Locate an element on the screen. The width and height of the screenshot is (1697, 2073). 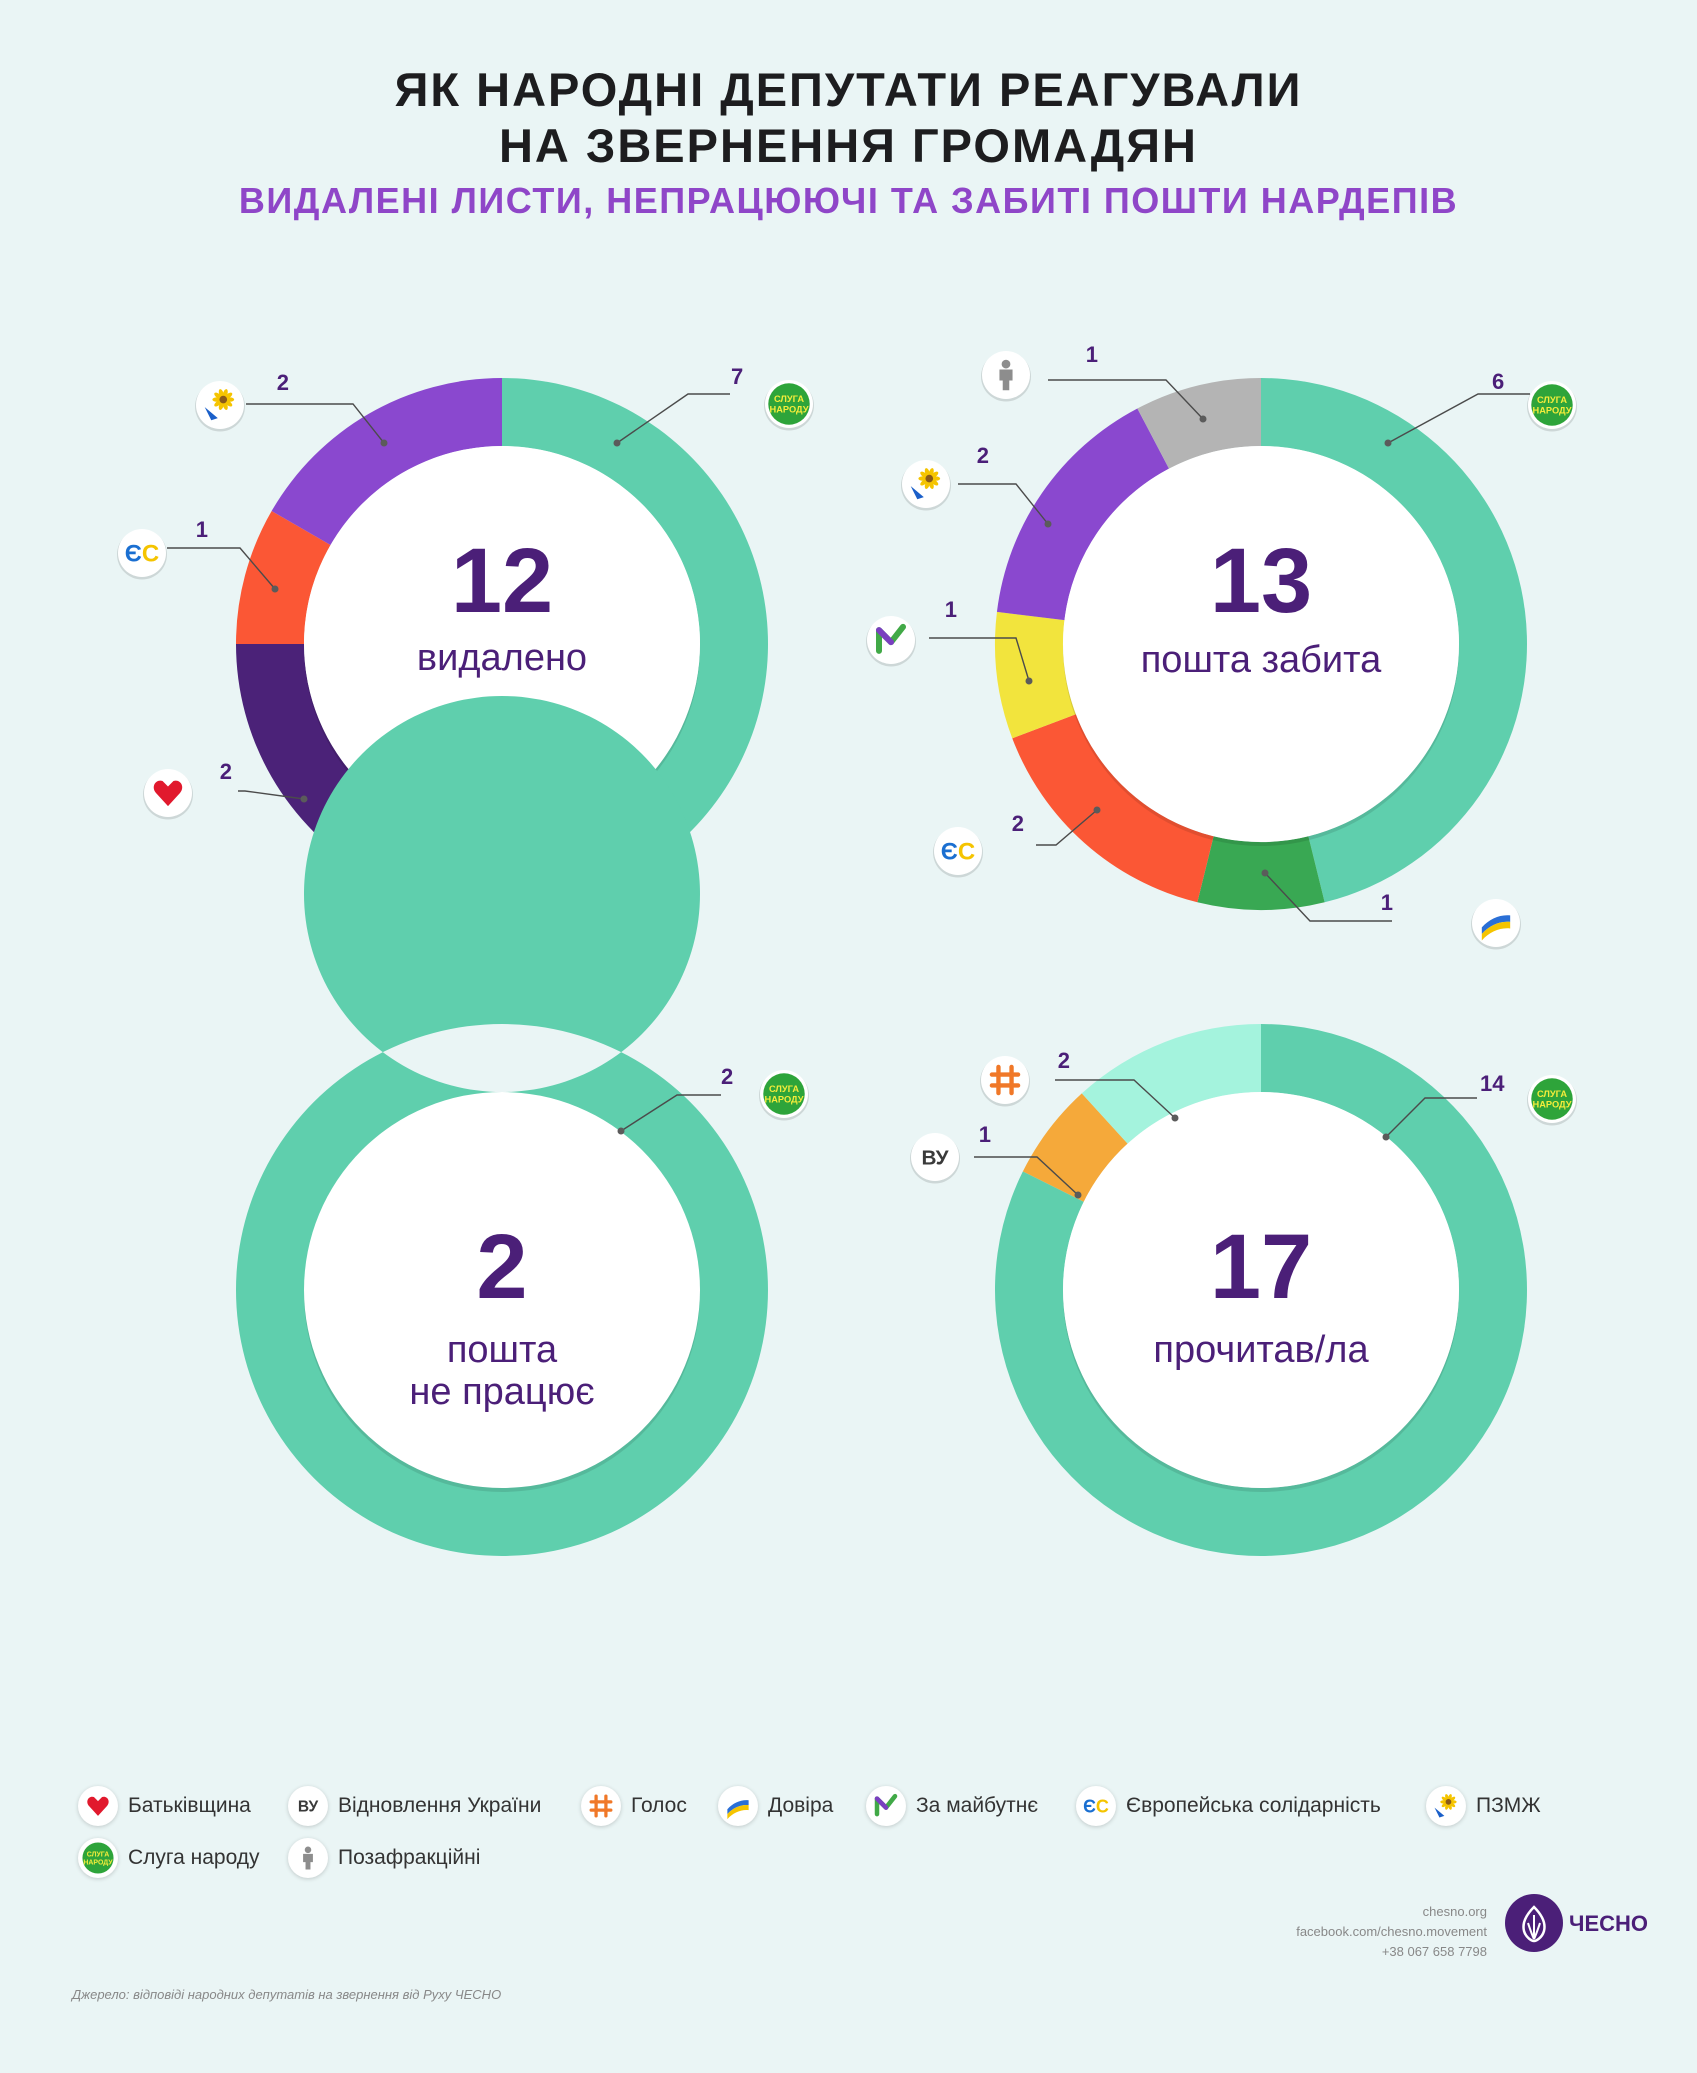
donut-4-badge-vu: ВУ is located at coordinates (935, 1158).